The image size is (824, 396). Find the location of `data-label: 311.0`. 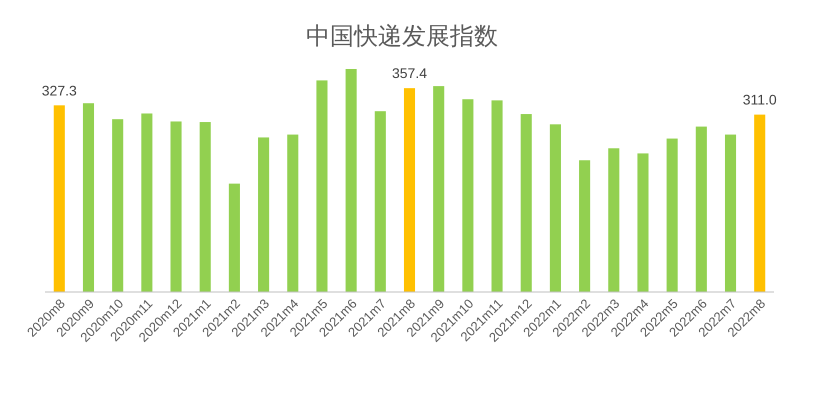

data-label: 311.0 is located at coordinates (759, 100).